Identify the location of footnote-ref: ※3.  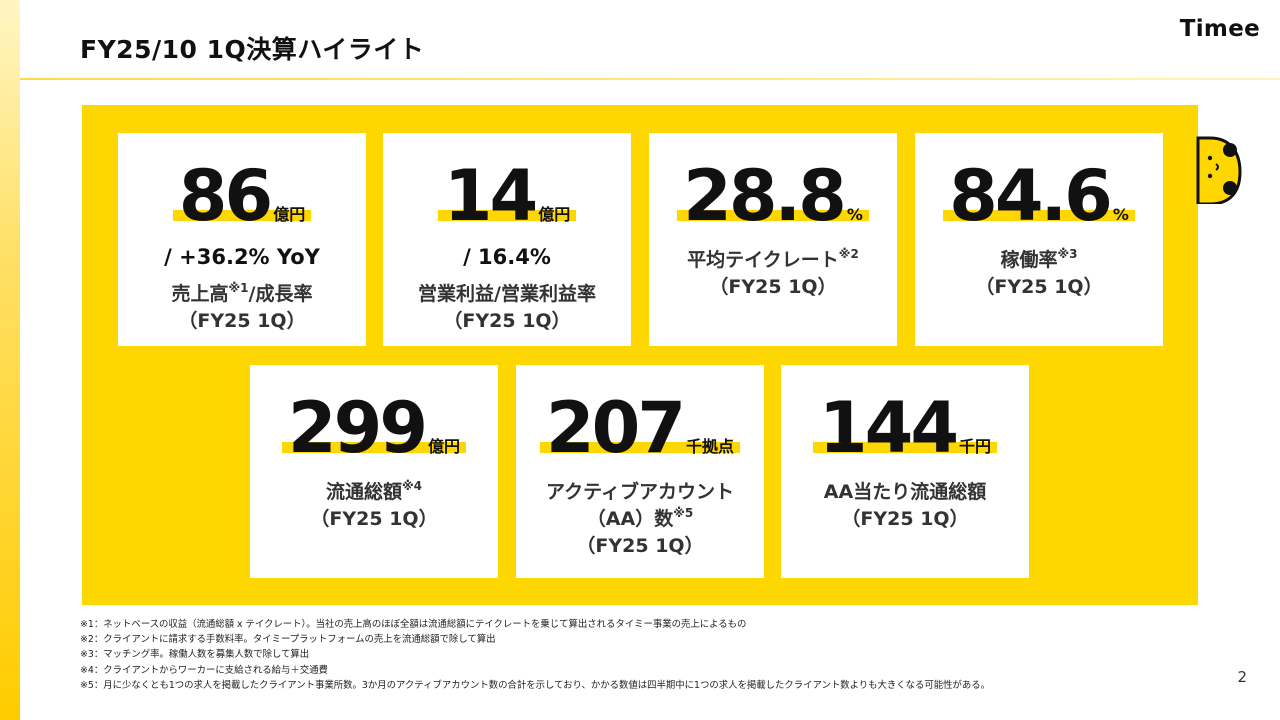
(1067, 254).